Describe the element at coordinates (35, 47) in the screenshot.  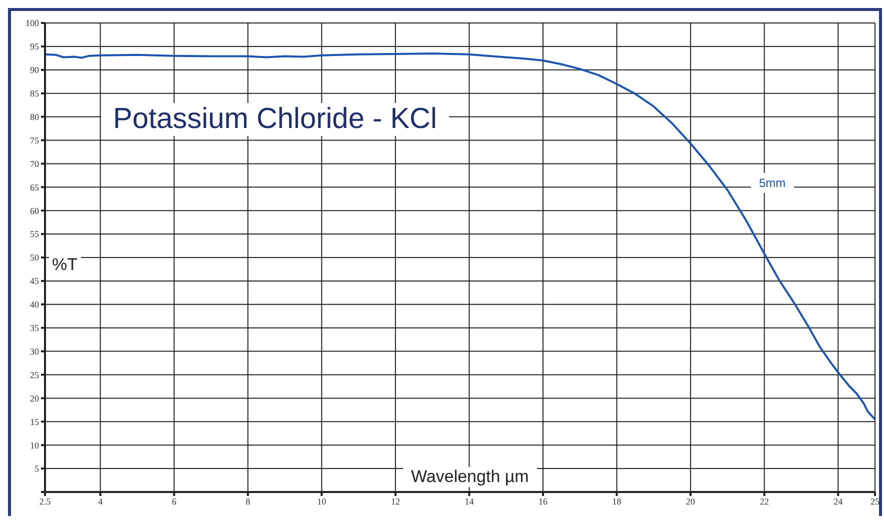
I see `y-tick-label: 95` at that location.